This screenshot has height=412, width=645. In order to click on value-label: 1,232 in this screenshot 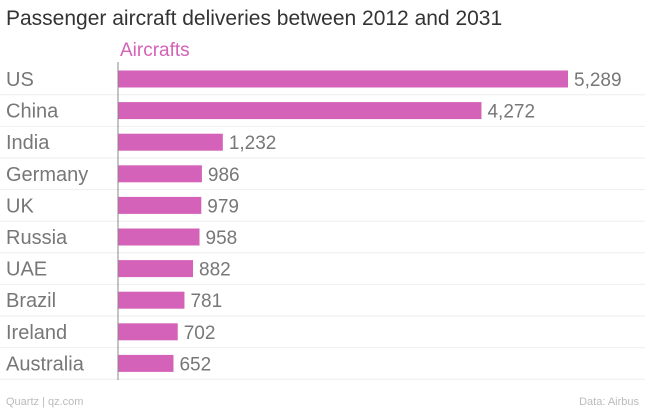, I will do `click(253, 143)`.